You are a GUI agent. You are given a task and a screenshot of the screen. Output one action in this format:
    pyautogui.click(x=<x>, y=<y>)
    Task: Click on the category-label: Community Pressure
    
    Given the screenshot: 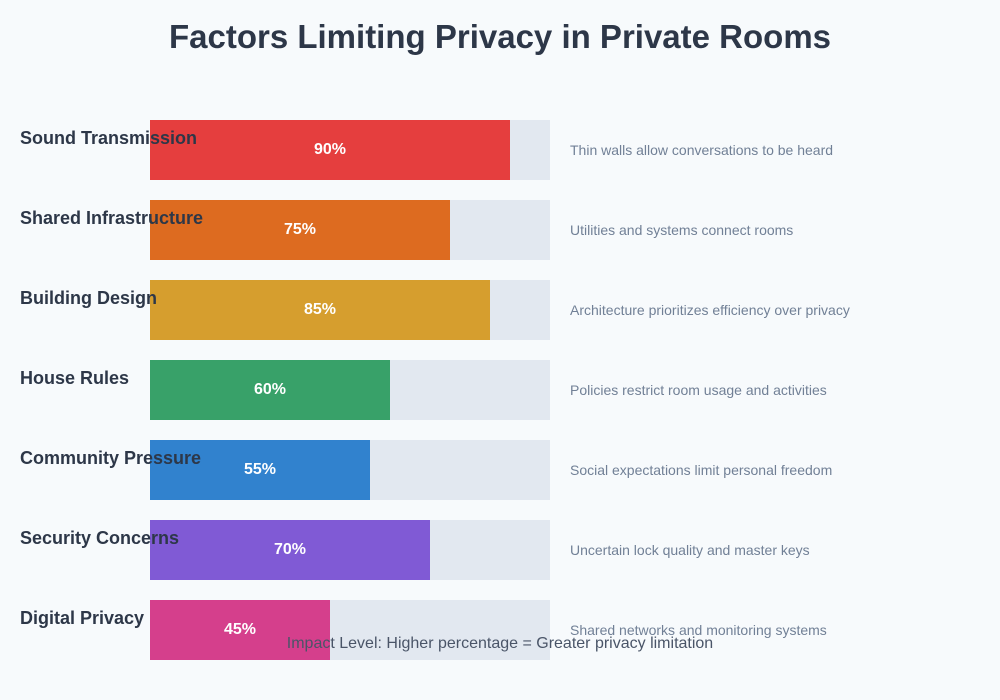 What is the action you would take?
    pyautogui.click(x=111, y=458)
    